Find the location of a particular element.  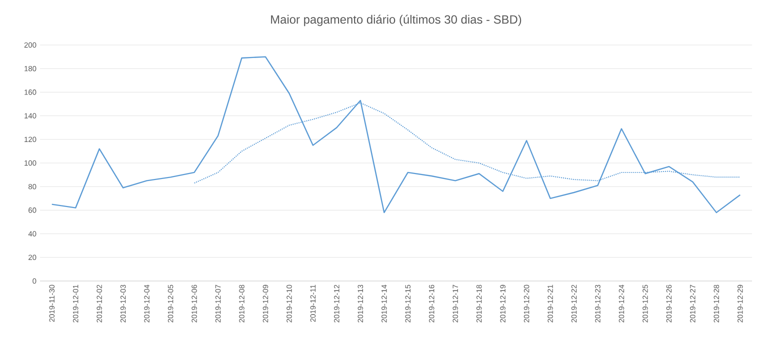

chart-title: Maior pagamento diário (últimos 30 dias - SBD) is located at coordinates (396, 20).